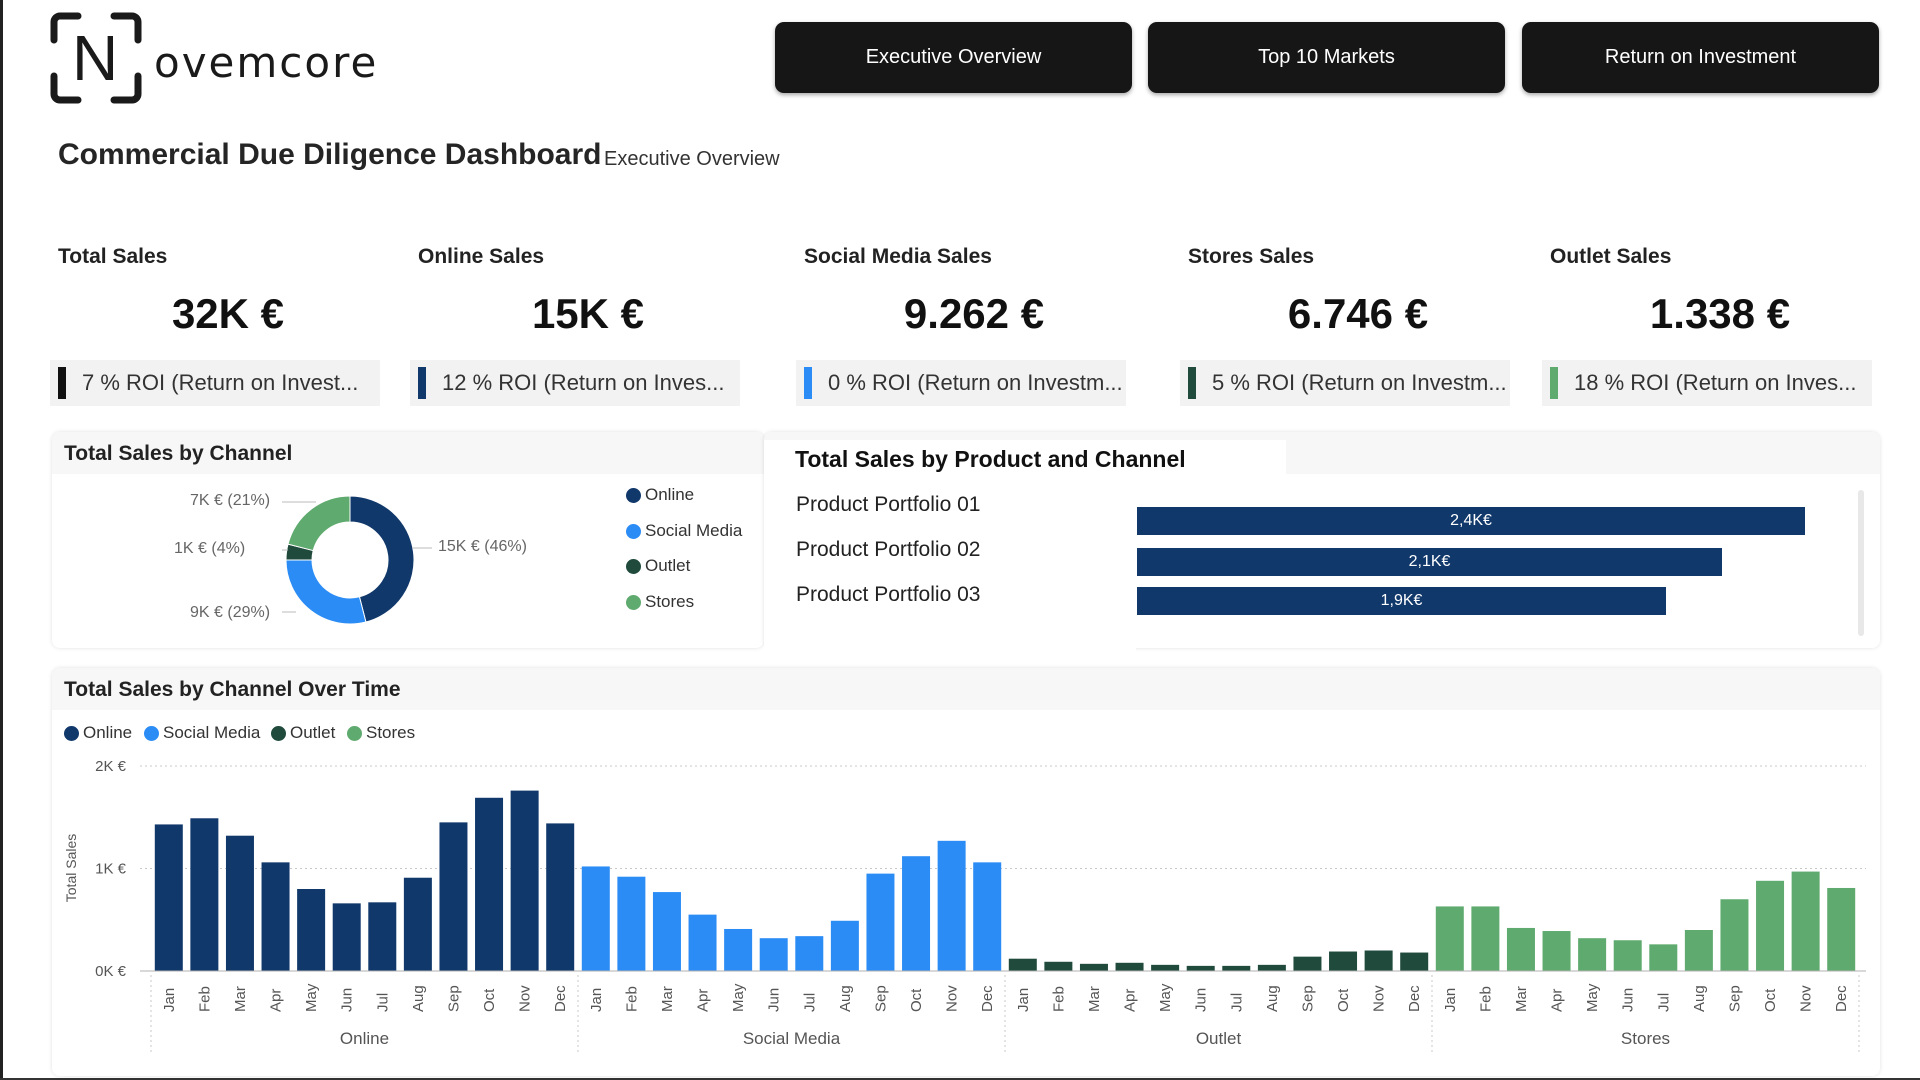 The height and width of the screenshot is (1080, 1920). Describe the element at coordinates (1449, 938) in the screenshot. I see `bar-stores-jan` at that location.